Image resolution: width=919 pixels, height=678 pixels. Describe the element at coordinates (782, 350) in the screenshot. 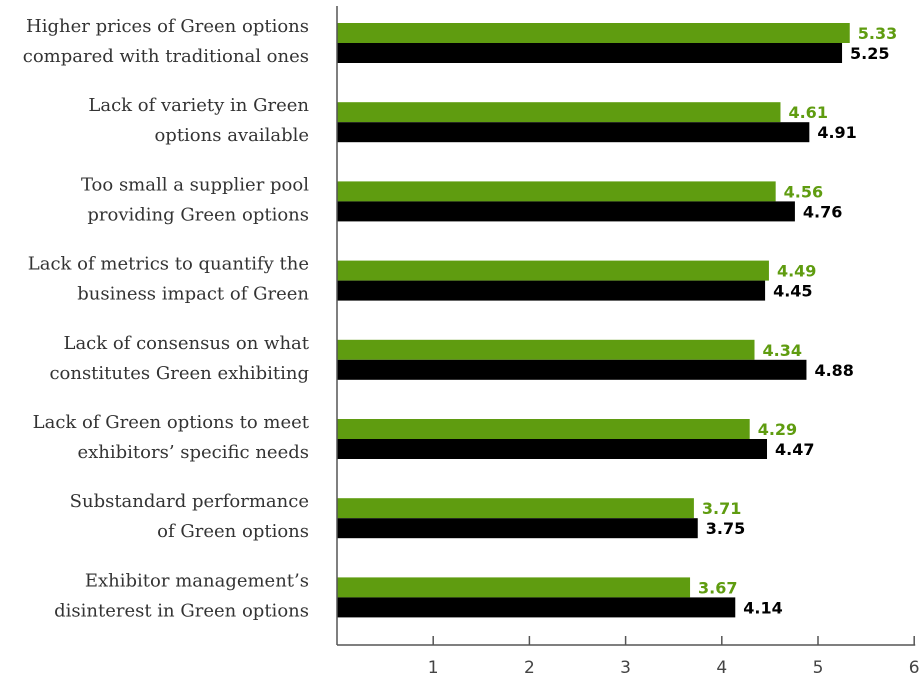

I see `data-label-green-5: 4.34` at that location.